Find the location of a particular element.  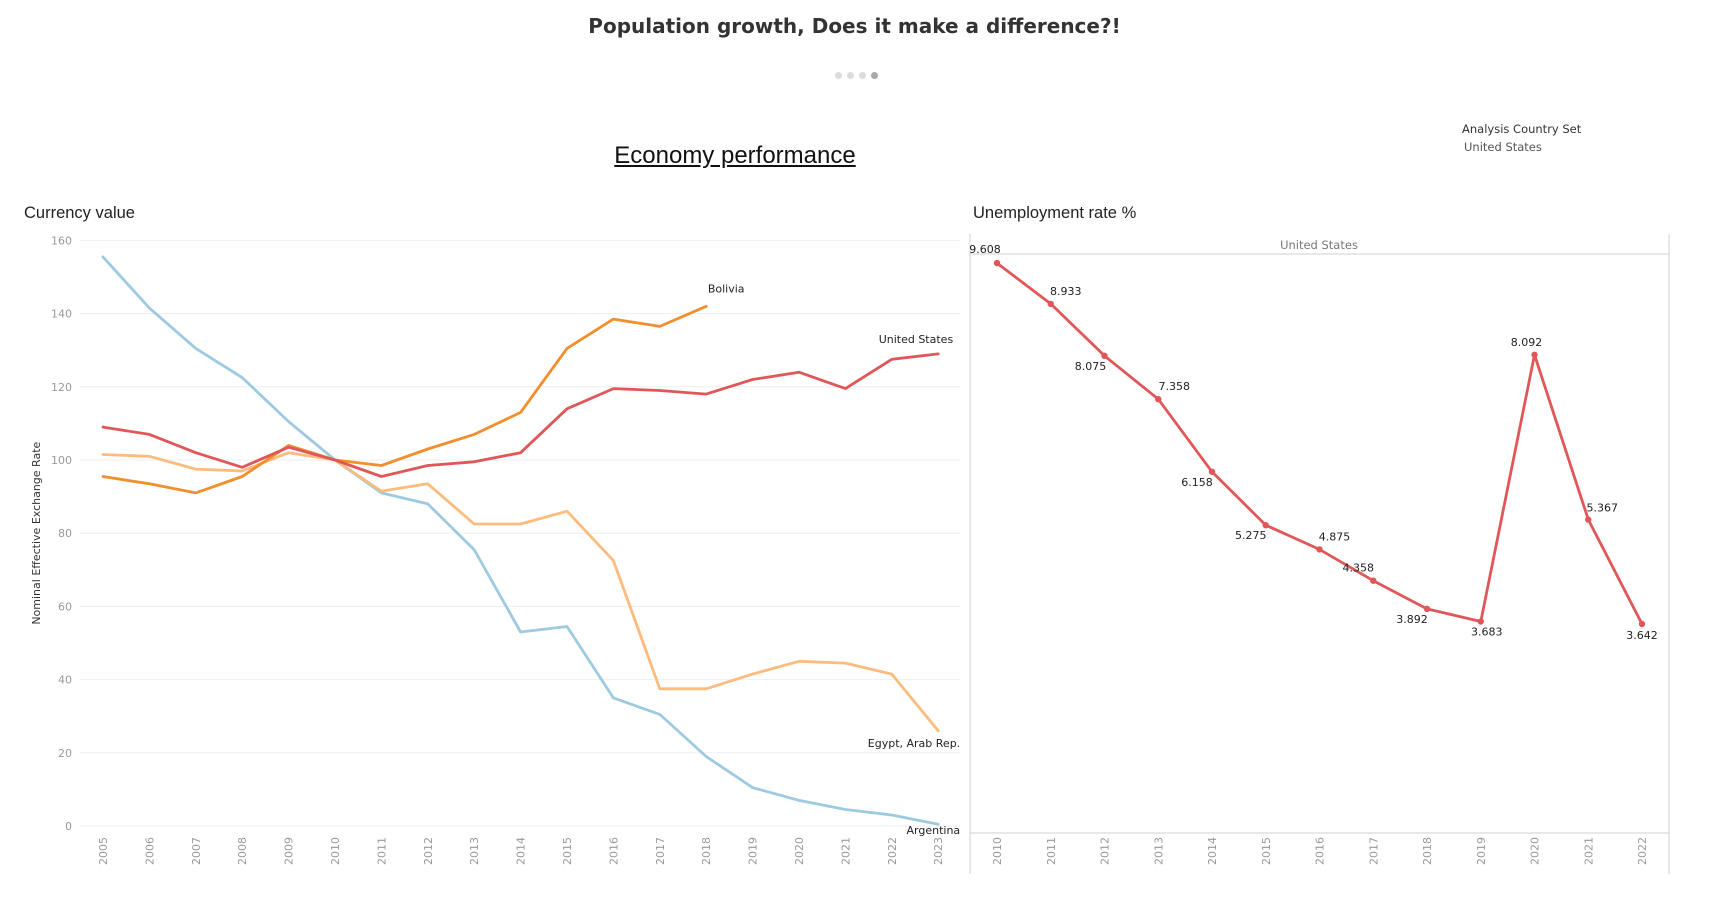

series-label-united-states: United States is located at coordinates (916, 339).